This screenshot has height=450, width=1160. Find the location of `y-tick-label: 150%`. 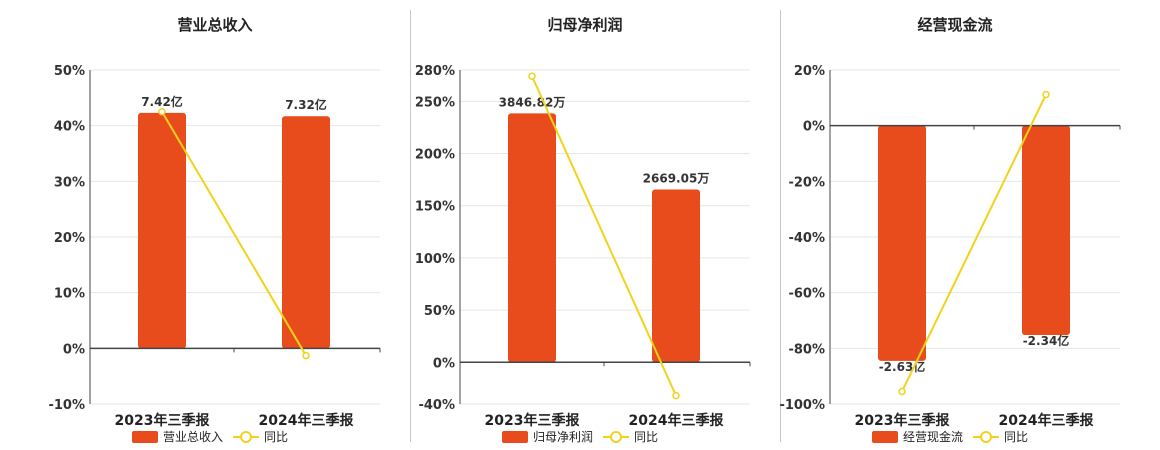

y-tick-label: 150% is located at coordinates (435, 207).